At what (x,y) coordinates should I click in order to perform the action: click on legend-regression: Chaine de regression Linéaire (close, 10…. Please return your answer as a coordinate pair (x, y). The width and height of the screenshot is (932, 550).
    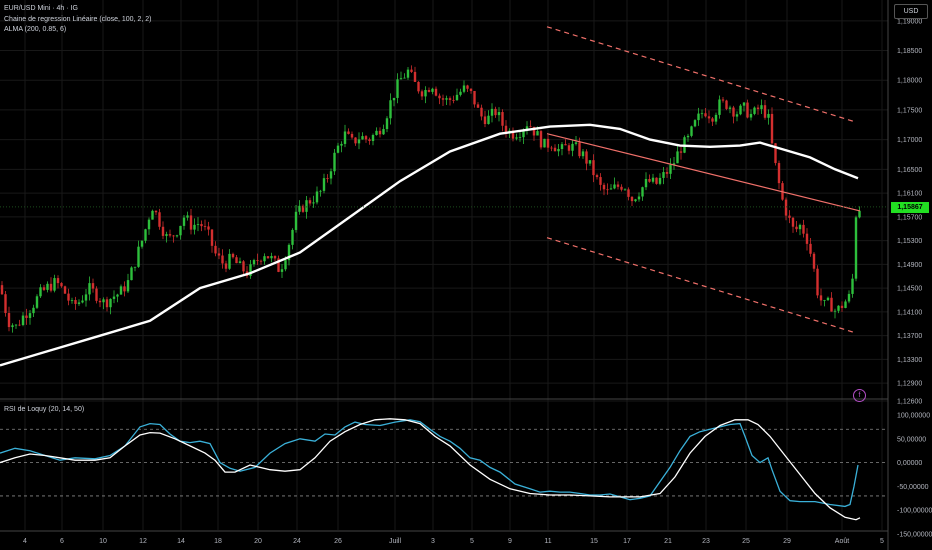
    Looking at the image, I should click on (78, 19).